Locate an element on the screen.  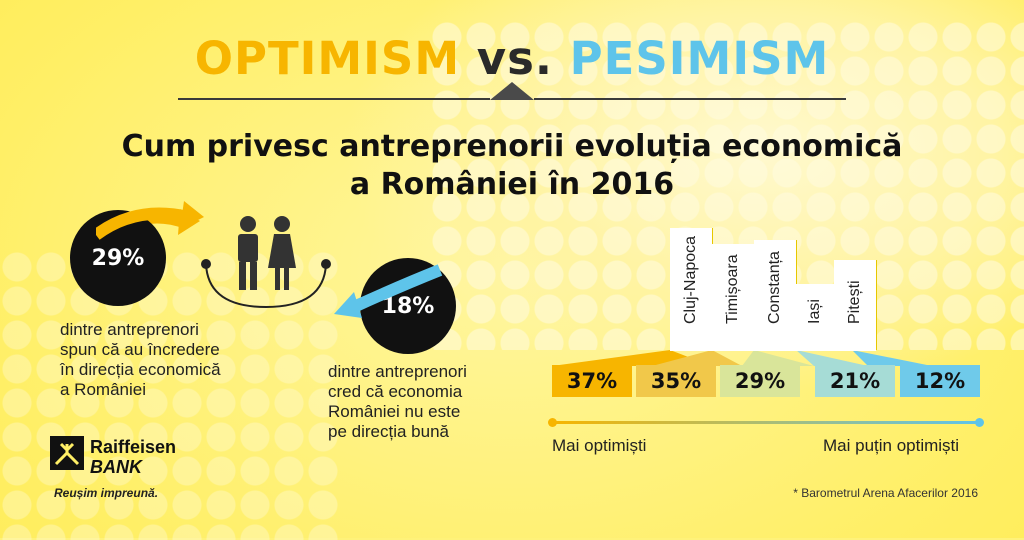
headline-vs: vs. is located at coordinates (514, 58).